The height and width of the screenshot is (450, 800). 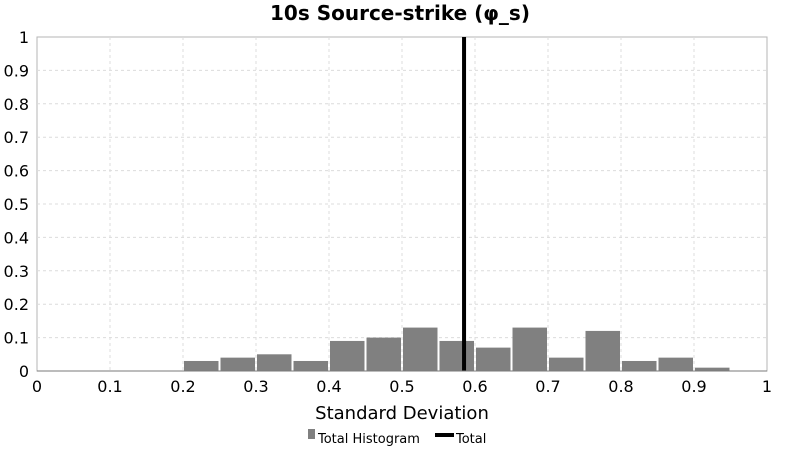 What do you see at coordinates (311, 434) in the screenshot?
I see `legend-swatch-histogram` at bounding box center [311, 434].